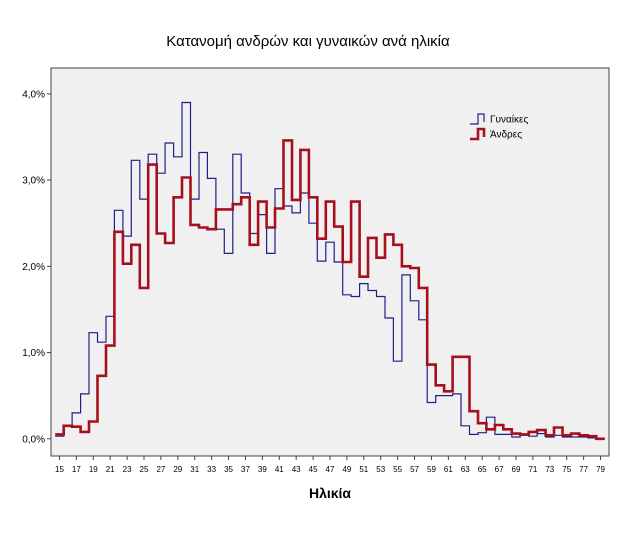 The width and height of the screenshot is (625, 556). I want to click on chart-title: Κατανομή ανδρών και γυναικών ανά ηλικία, so click(308, 41).